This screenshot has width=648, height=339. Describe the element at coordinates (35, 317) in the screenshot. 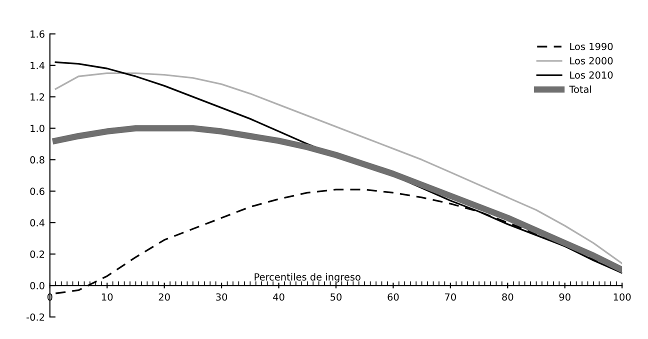

I see `y-tick-label: -0.2` at that location.